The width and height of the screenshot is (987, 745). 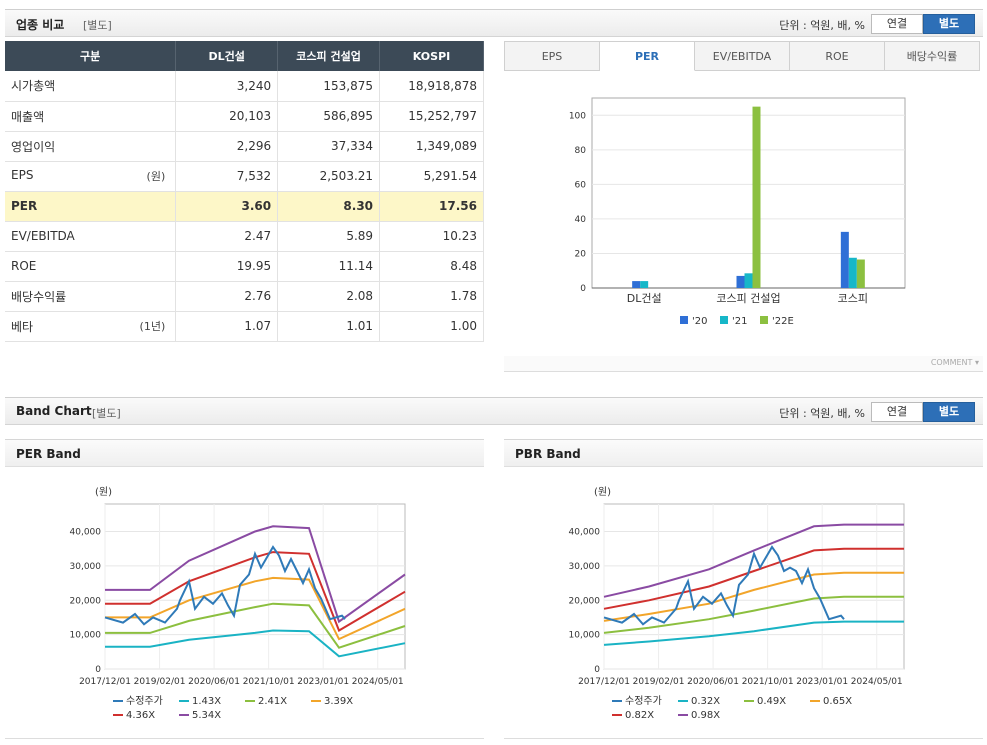 What do you see at coordinates (552, 56) in the screenshot?
I see `tab-eps: EPS` at bounding box center [552, 56].